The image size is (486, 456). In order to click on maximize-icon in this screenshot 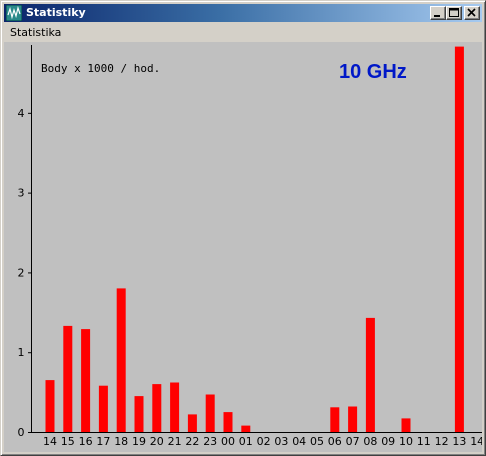, I will do `click(454, 12)`.